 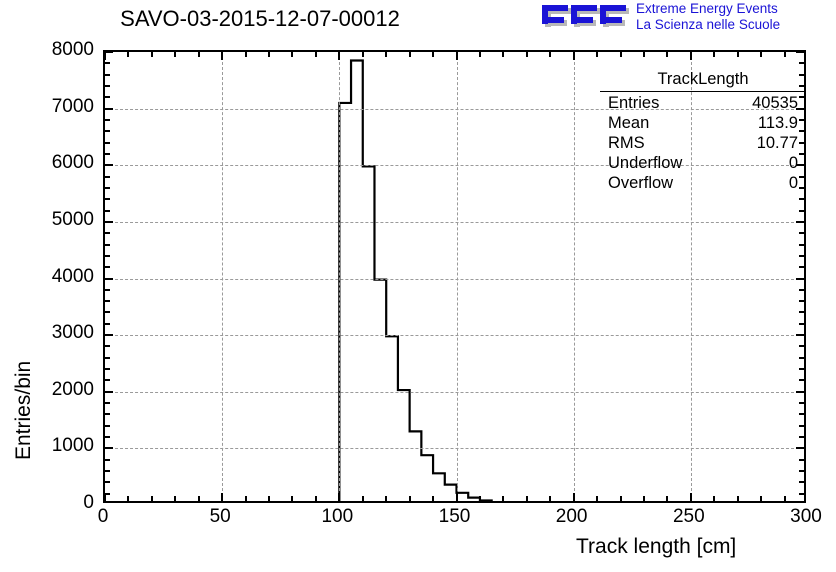 What do you see at coordinates (703, 143) in the screenshot?
I see `stats-row: RMS 10.77` at bounding box center [703, 143].